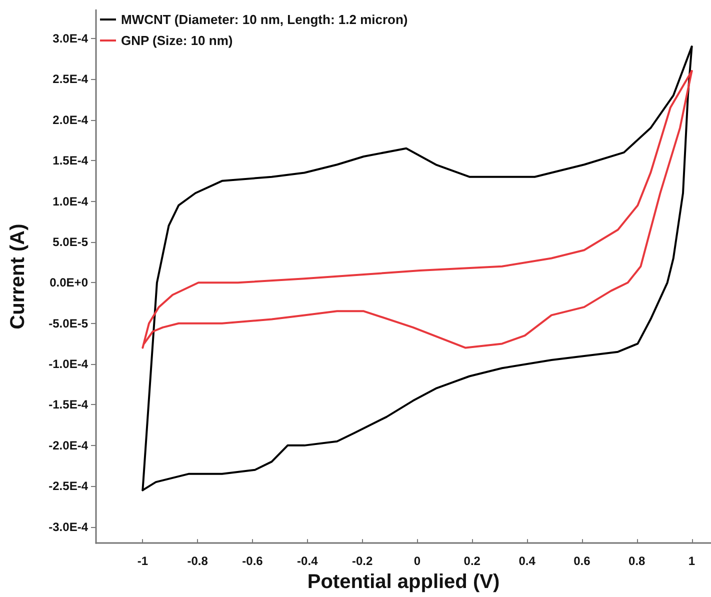 Image resolution: width=711 pixels, height=597 pixels. I want to click on x-tick-label: -1, so click(142, 561).